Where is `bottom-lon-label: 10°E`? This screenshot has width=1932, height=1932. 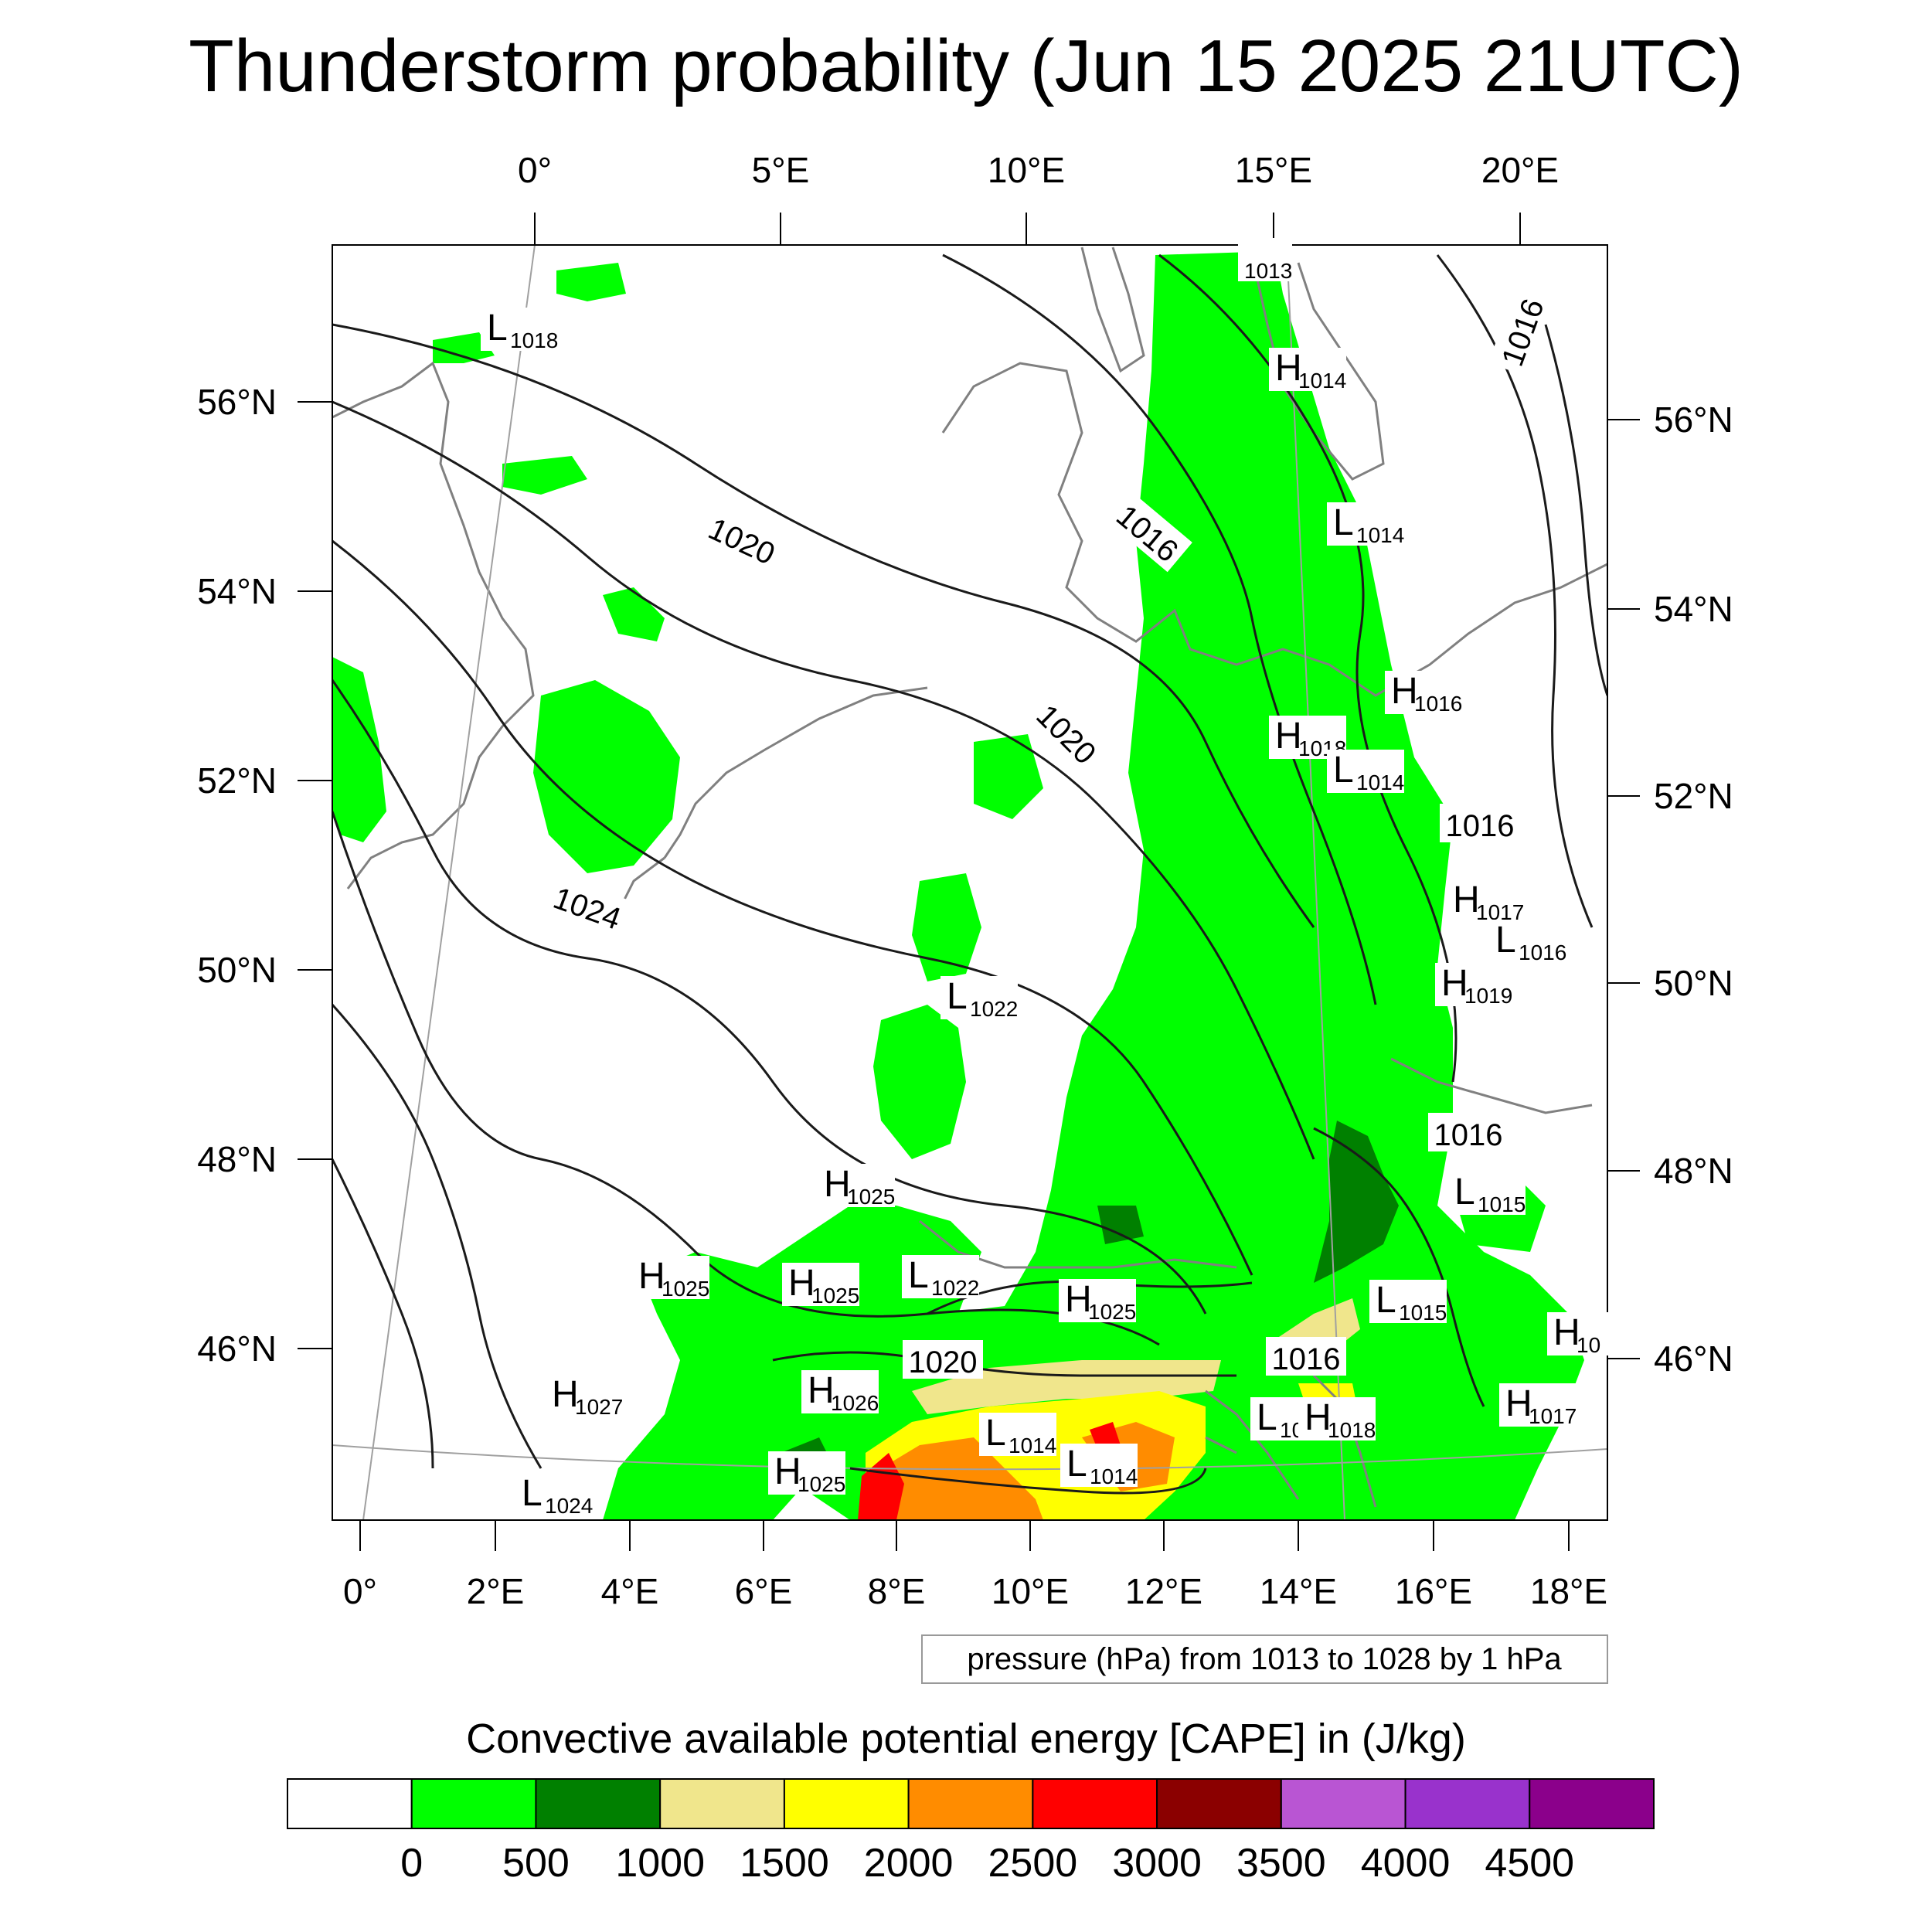 bottom-lon-label: 10°E is located at coordinates (1030, 1591).